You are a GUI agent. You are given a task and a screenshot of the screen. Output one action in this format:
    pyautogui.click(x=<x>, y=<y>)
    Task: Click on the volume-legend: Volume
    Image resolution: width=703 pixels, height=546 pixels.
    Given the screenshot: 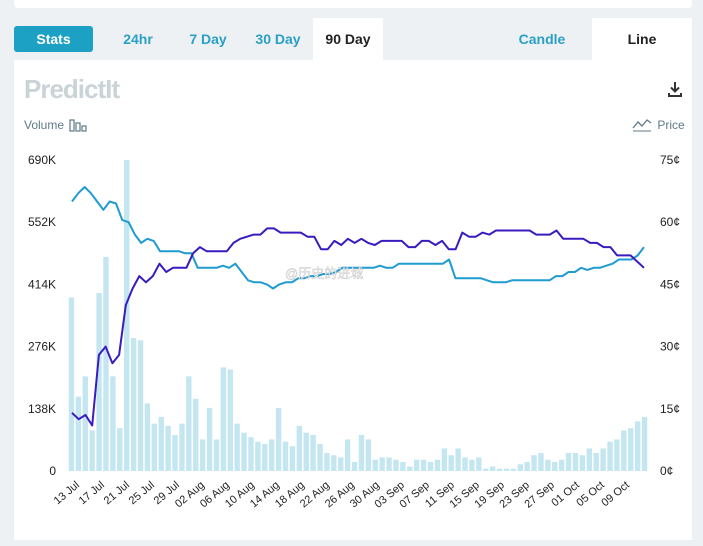 What is the action you would take?
    pyautogui.click(x=56, y=124)
    